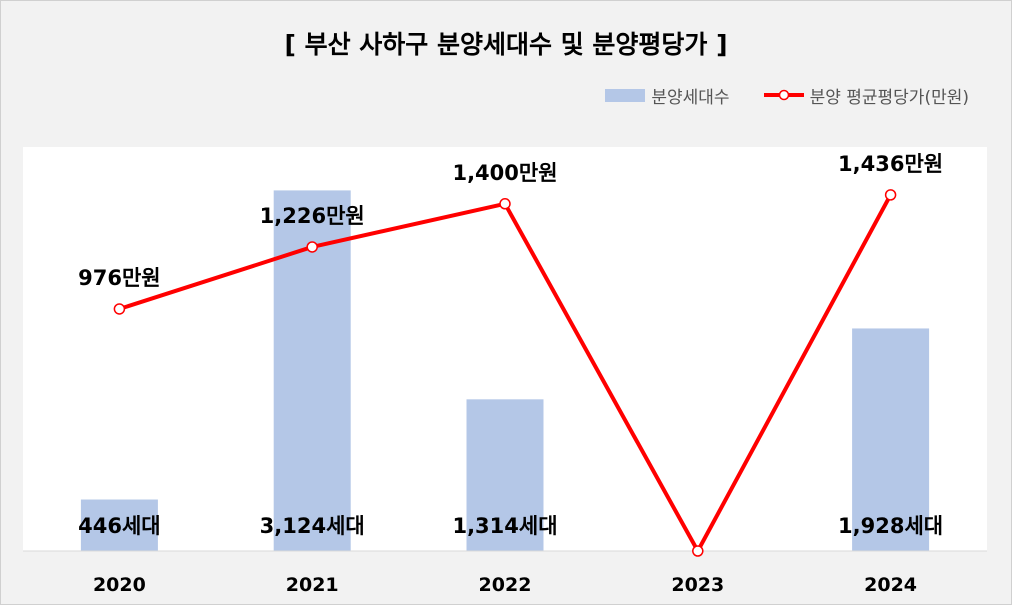 This screenshot has height=605, width=1012. What do you see at coordinates (505, 585) in the screenshot?
I see `x-tick-2022: 2022` at bounding box center [505, 585].